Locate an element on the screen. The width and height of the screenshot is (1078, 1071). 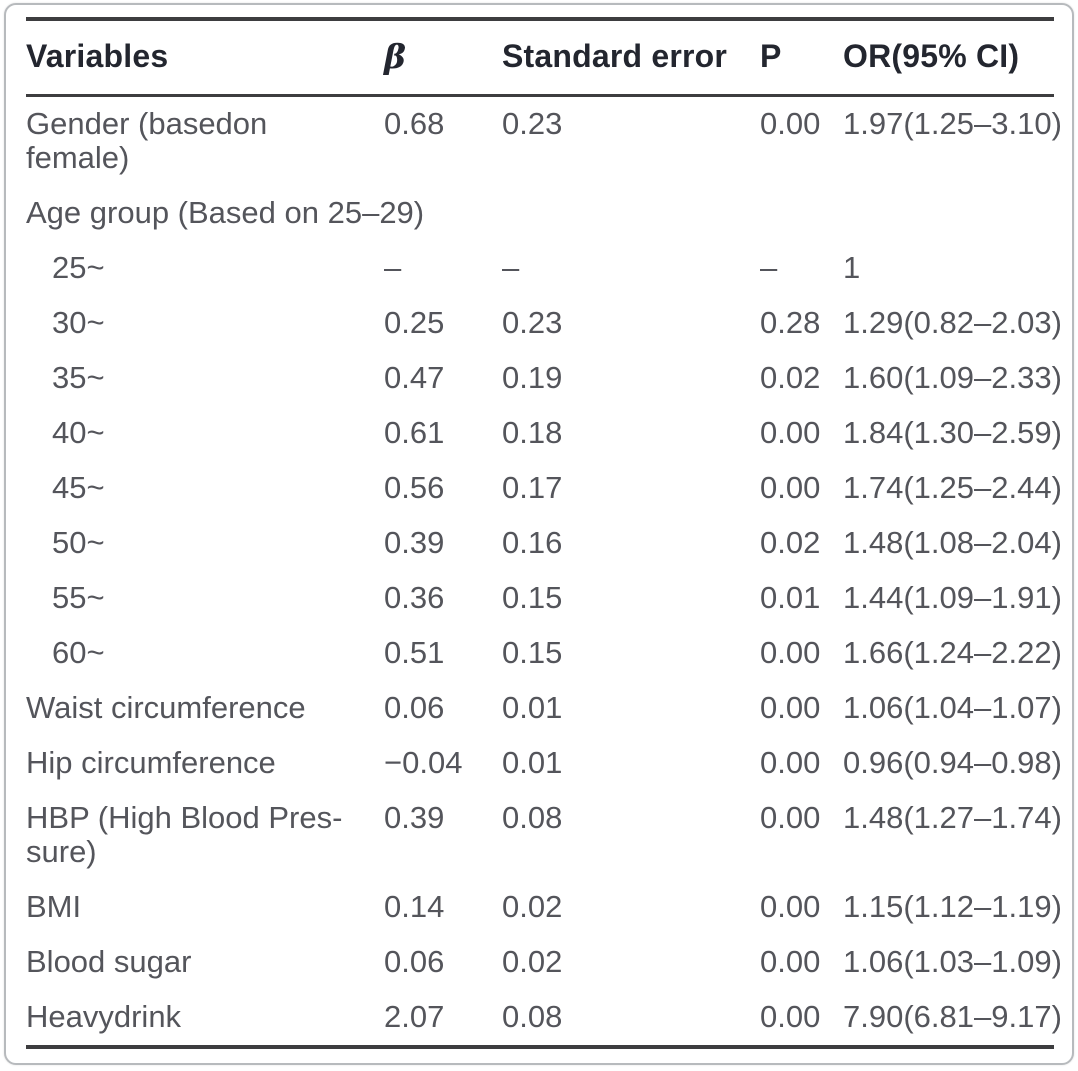
cell-variable: 60~ is located at coordinates (78, 652).